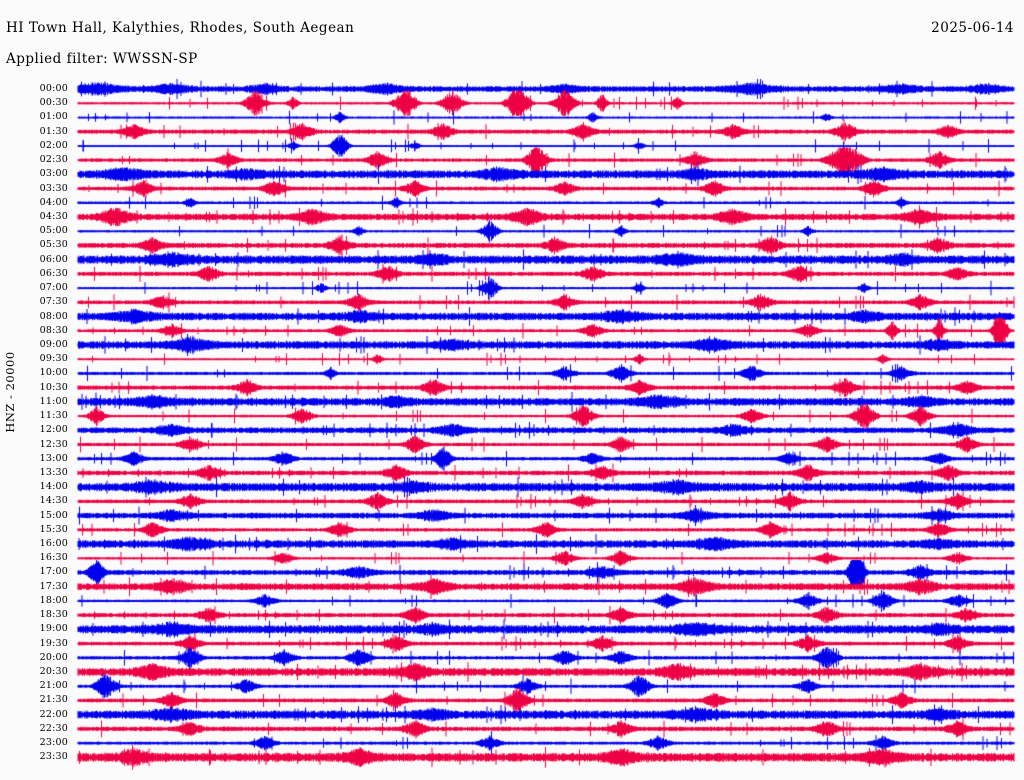 The width and height of the screenshot is (1024, 780). I want to click on time-label-1700: 17:00, so click(53, 572).